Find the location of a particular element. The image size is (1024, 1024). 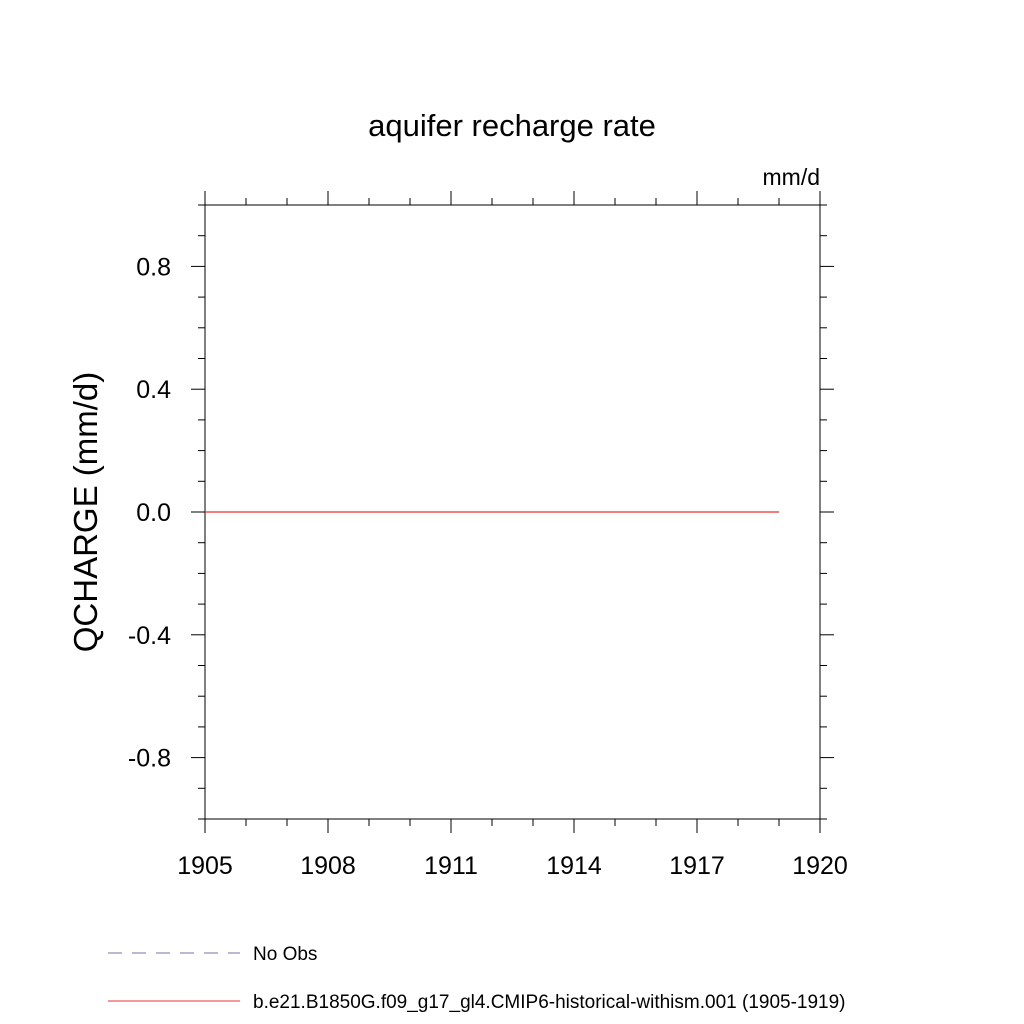

x-tick-label: 1917 is located at coordinates (697, 866).